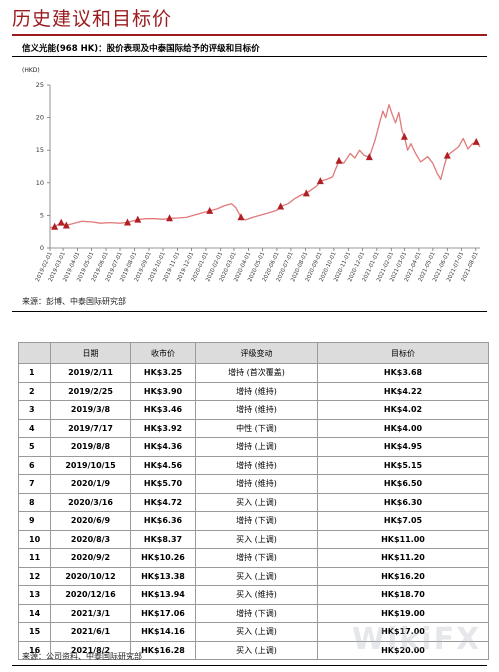 The width and height of the screenshot is (499, 672). What do you see at coordinates (163, 632) in the screenshot?
I see `row-close: HK$14.16` at bounding box center [163, 632].